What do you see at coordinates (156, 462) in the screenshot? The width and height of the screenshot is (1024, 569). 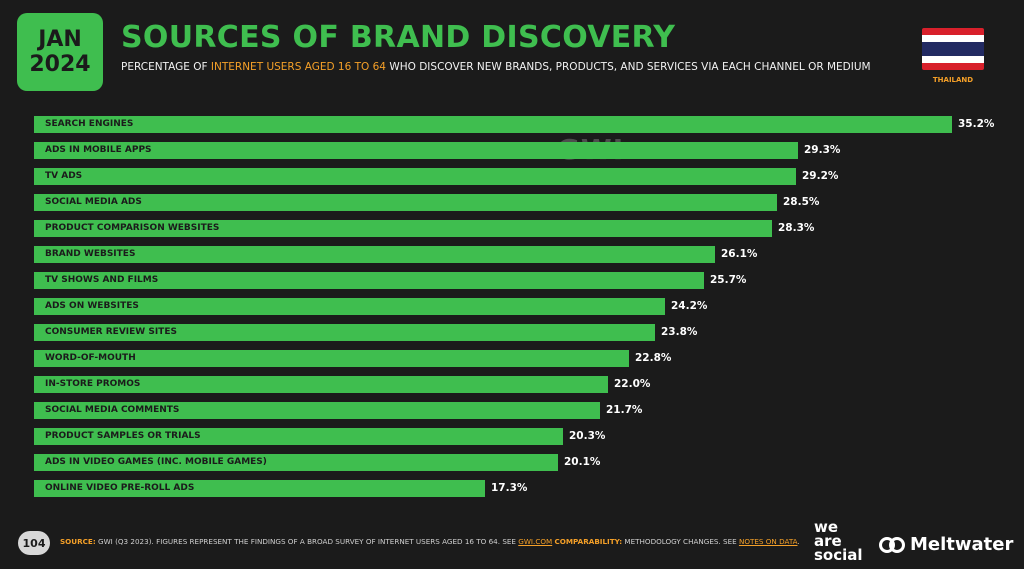 I see `bar-label: ADS IN VIDEO GAMES (INC. MOBILE GAMES)` at bounding box center [156, 462].